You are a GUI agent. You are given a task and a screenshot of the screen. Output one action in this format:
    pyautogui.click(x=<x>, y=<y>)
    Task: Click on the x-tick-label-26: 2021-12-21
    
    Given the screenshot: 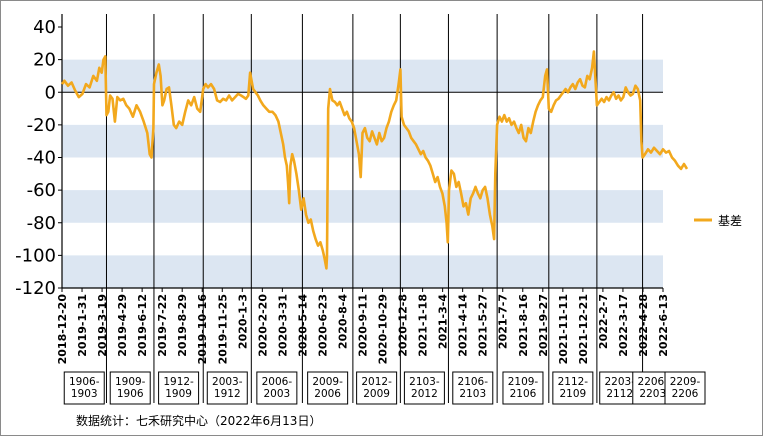 What is the action you would take?
    pyautogui.click(x=583, y=329)
    